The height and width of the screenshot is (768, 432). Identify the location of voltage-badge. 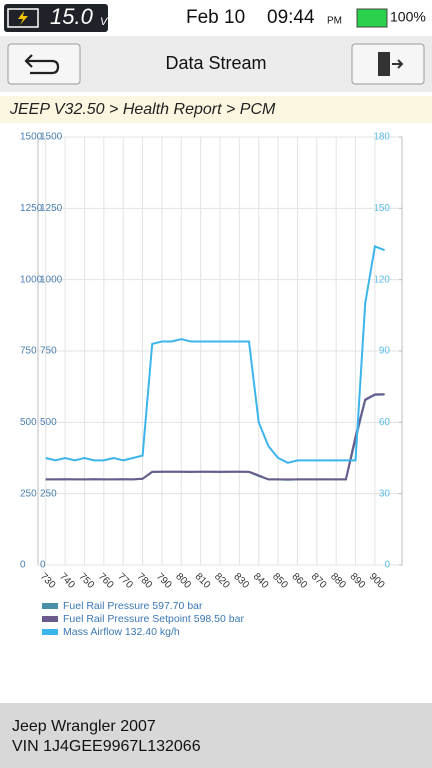
(56, 18).